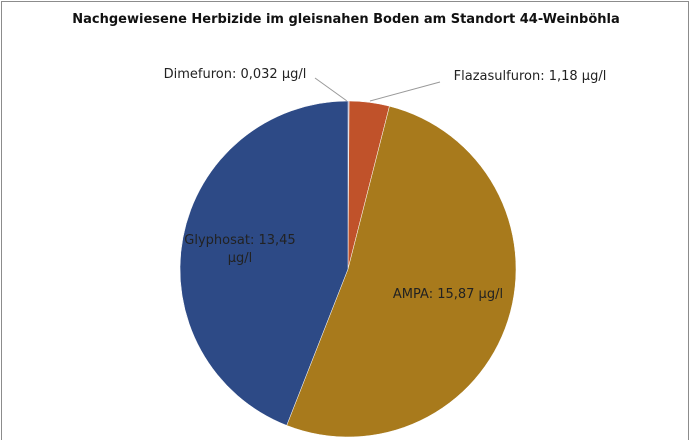  What do you see at coordinates (240, 249) in the screenshot?
I see `data-label: Glyphosat: 13,45 µg/l` at bounding box center [240, 249].